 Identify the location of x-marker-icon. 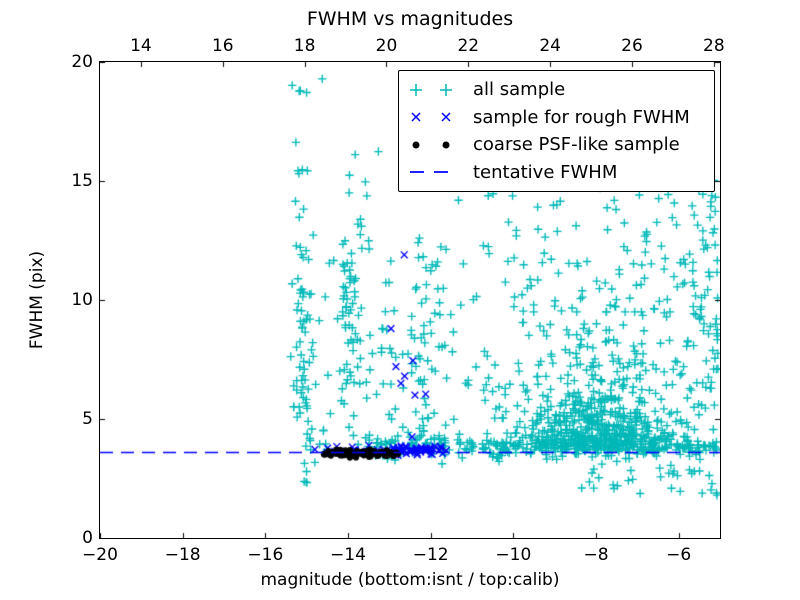
(431, 117).